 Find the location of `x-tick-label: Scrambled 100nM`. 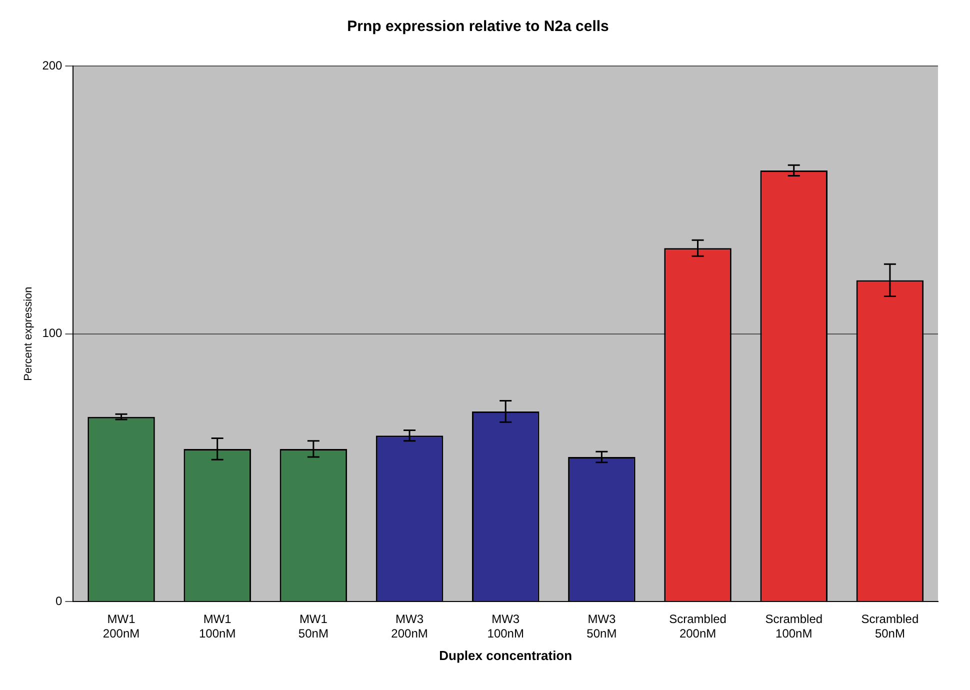

x-tick-label: Scrambled 100nM is located at coordinates (794, 626).